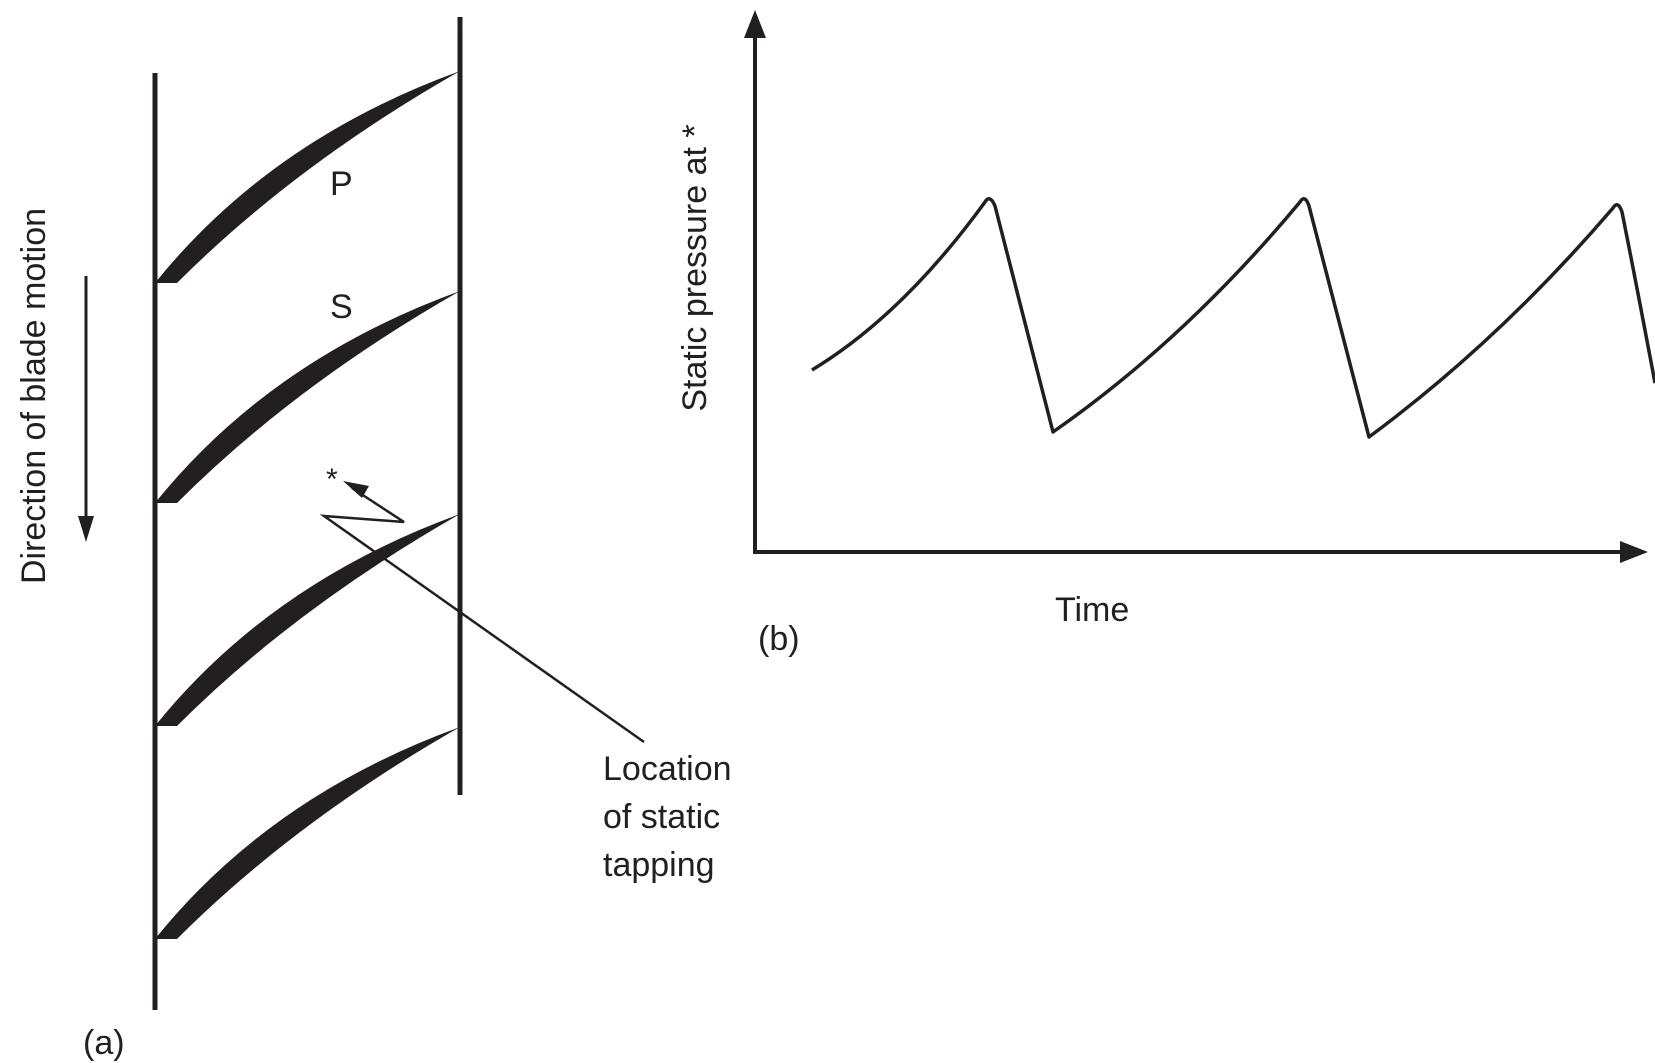 The height and width of the screenshot is (1063, 1655). What do you see at coordinates (659, 865) in the screenshot?
I see `tapping-callout-line-3: tapping` at bounding box center [659, 865].